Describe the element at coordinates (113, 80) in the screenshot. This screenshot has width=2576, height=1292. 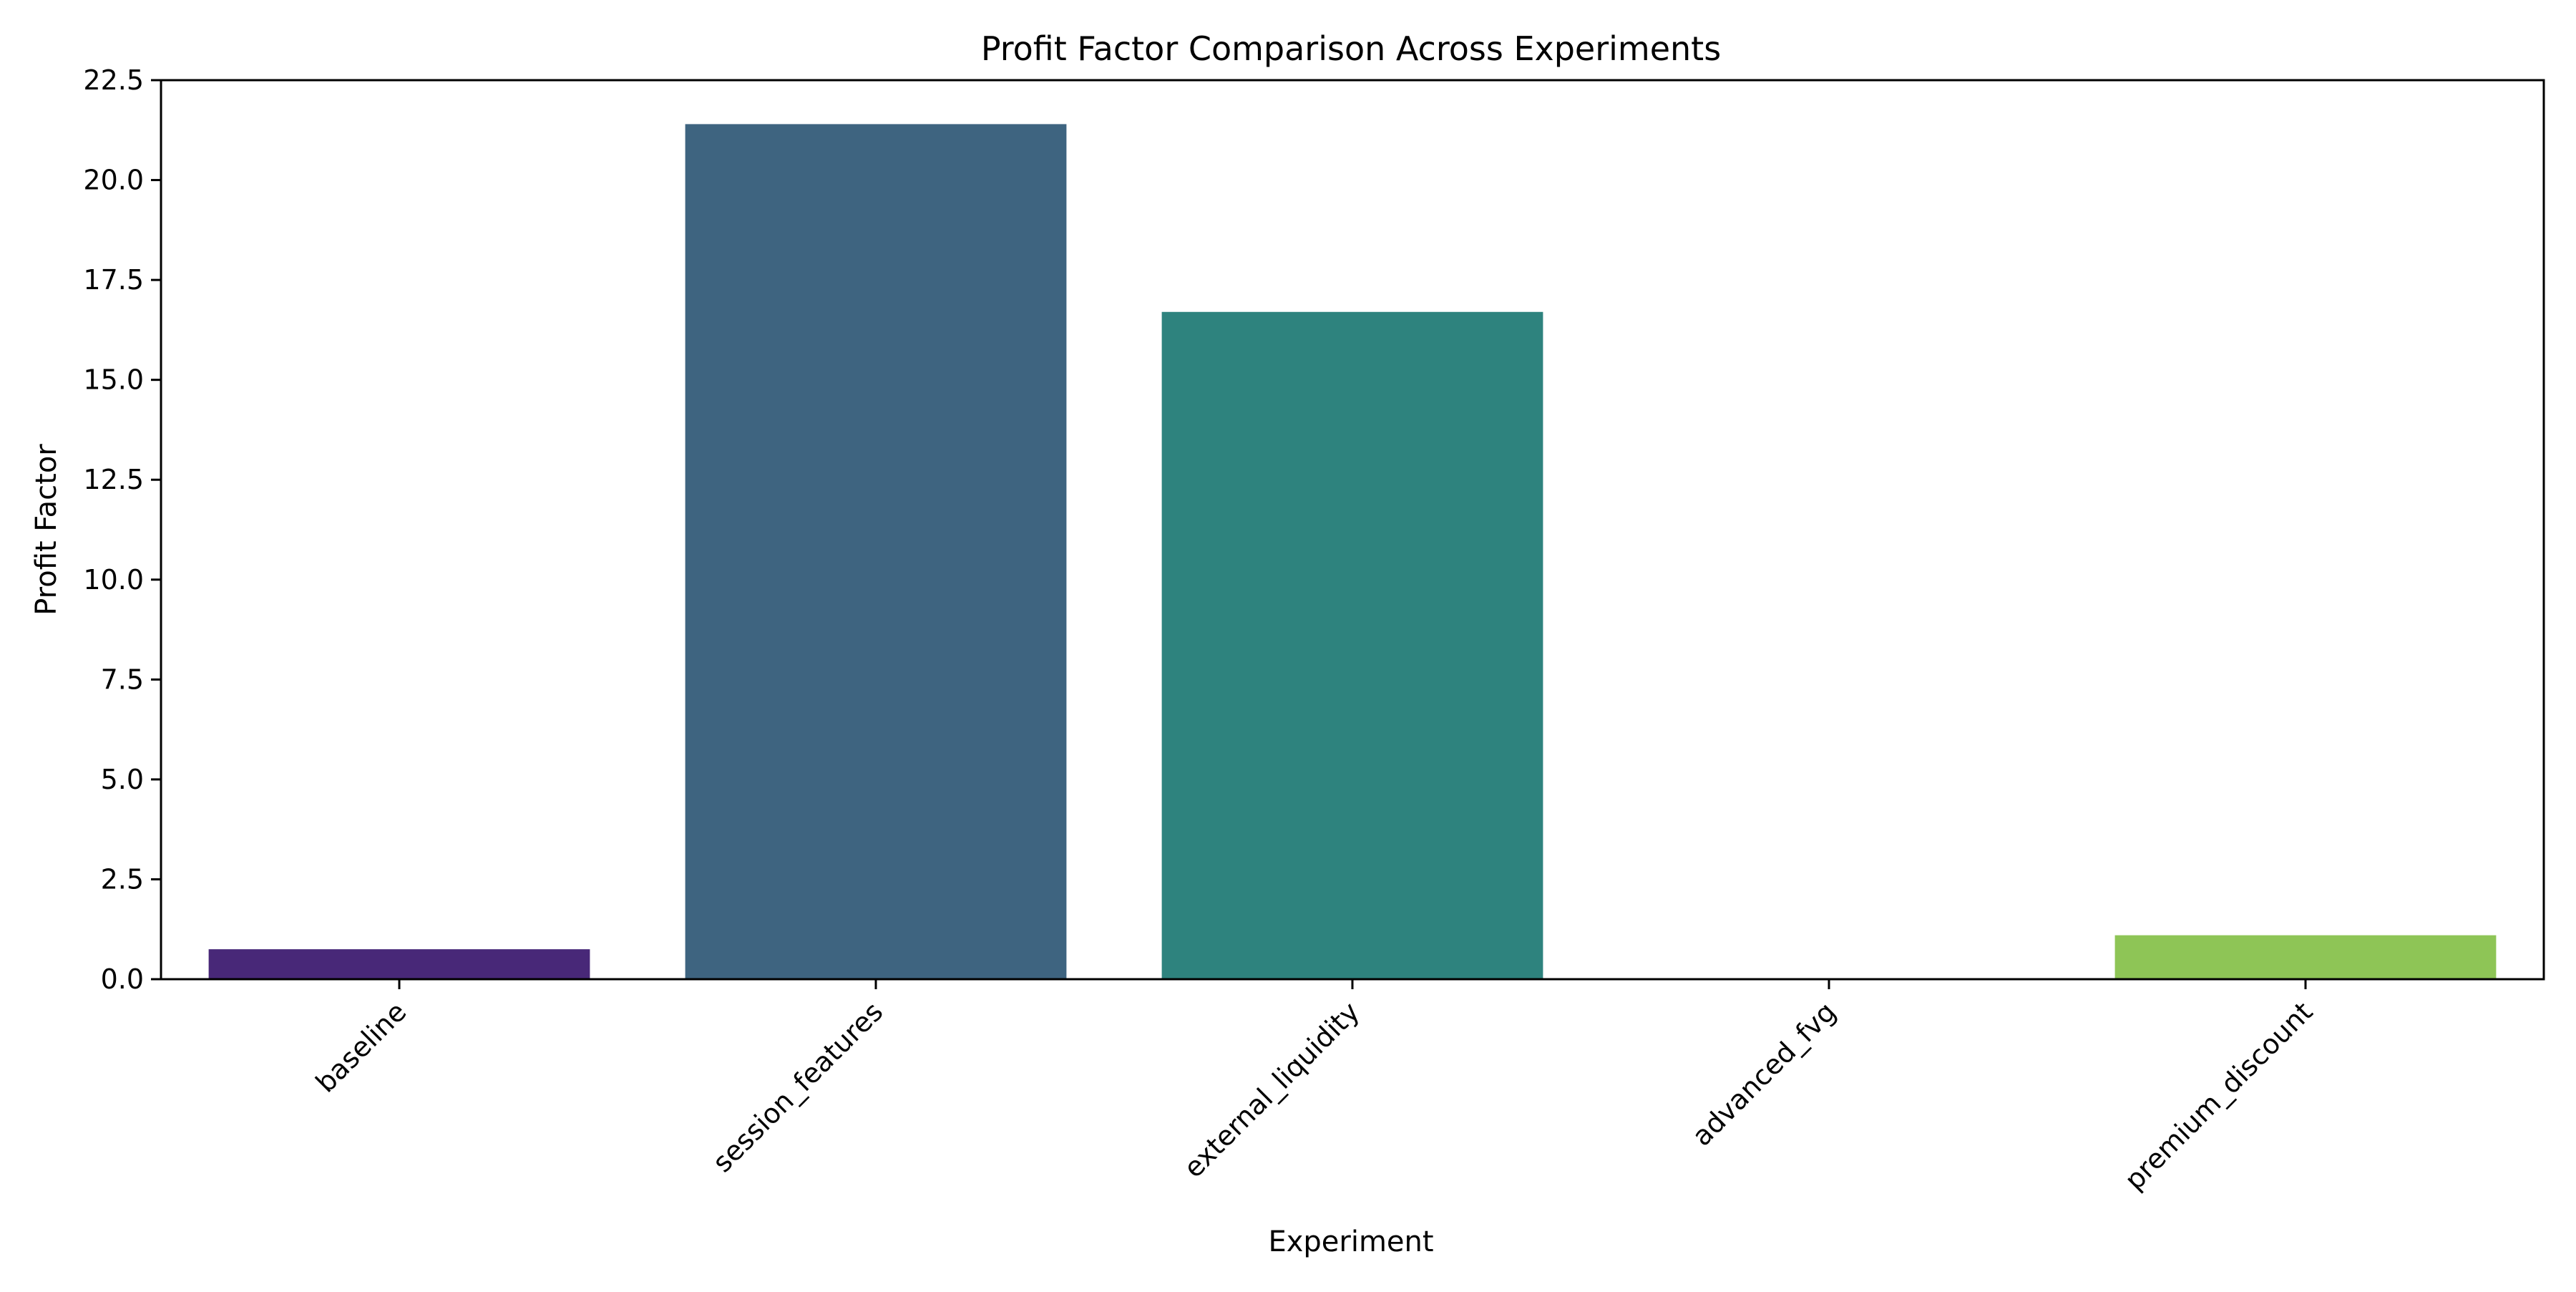
I see `y-tick-label: 22.5` at that location.